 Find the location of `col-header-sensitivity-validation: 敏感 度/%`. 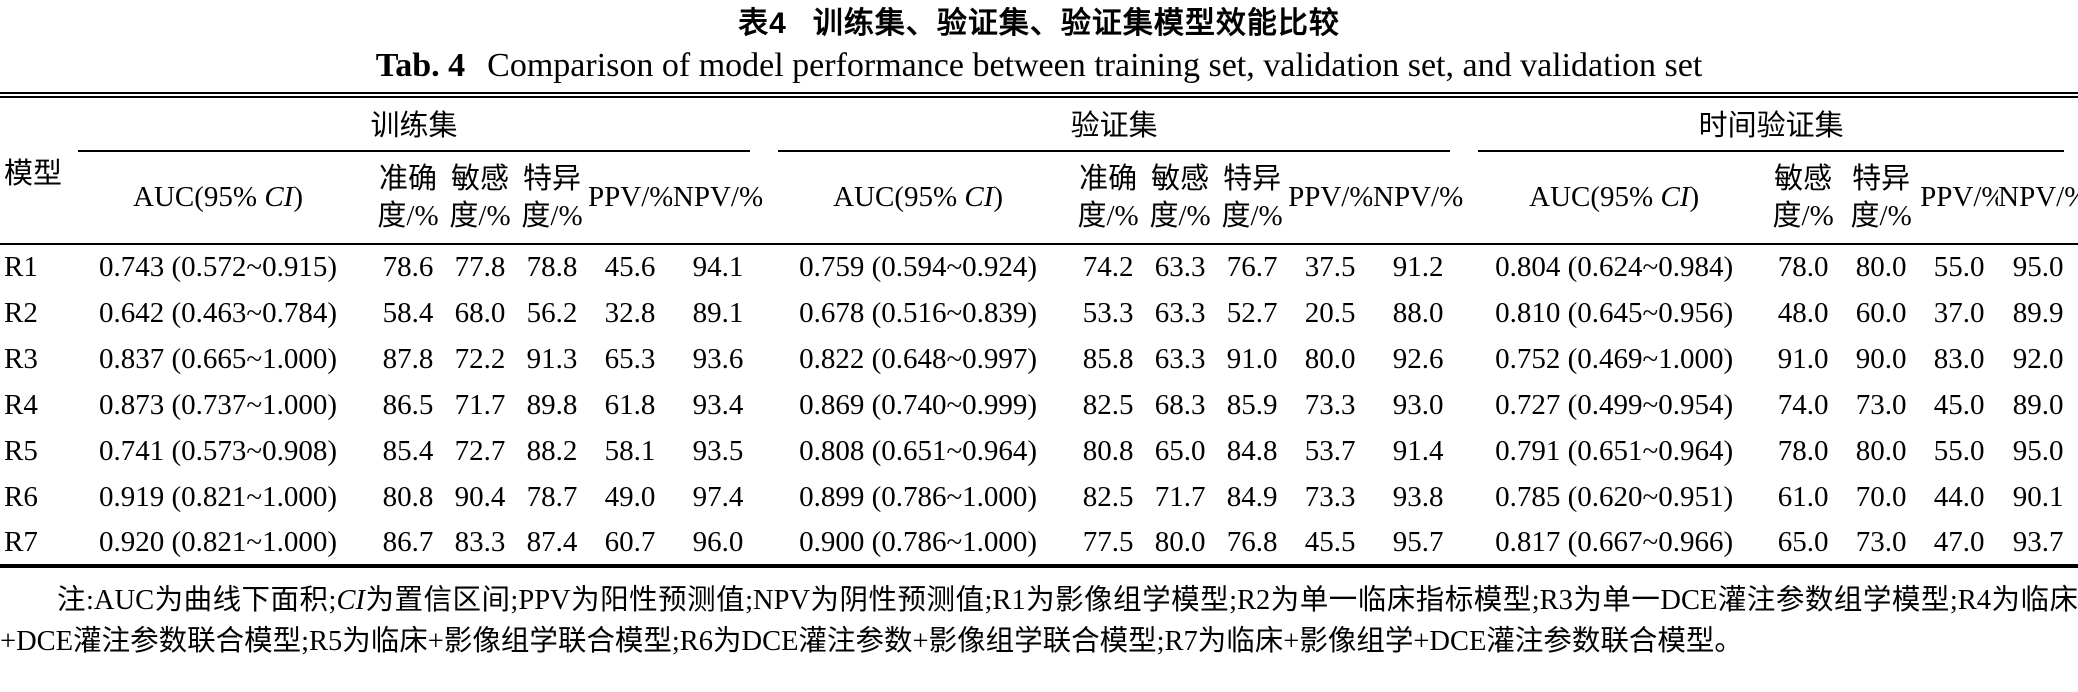

col-header-sensitivity-validation: 敏感 度/% is located at coordinates (1180, 198).